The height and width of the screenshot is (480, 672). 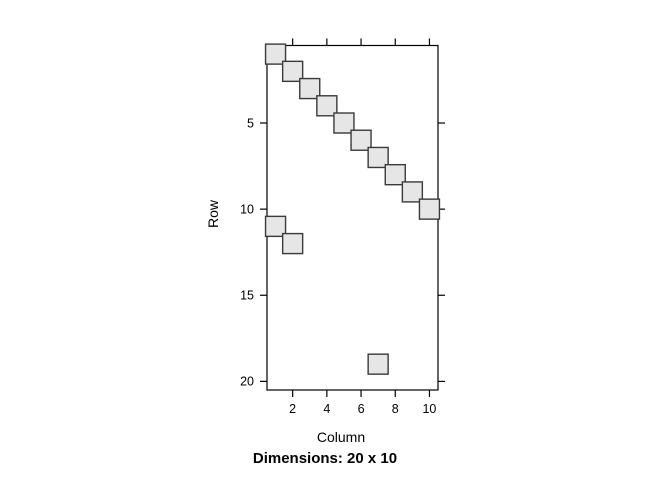 I want to click on x-axis-title: Column, so click(x=341, y=437).